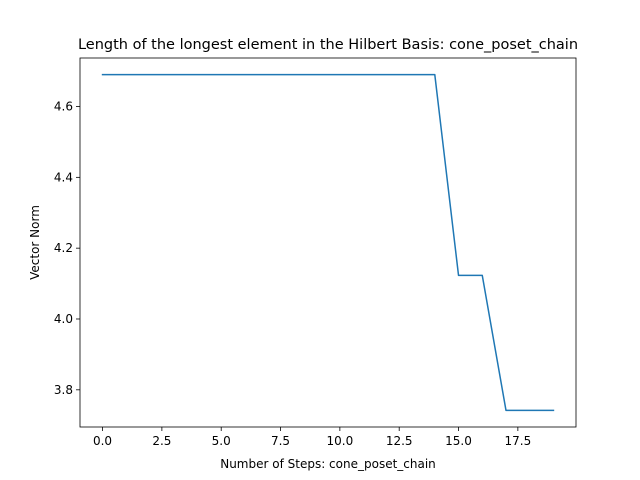 The height and width of the screenshot is (480, 640). I want to click on x-tick-label: 10.0, so click(340, 441).